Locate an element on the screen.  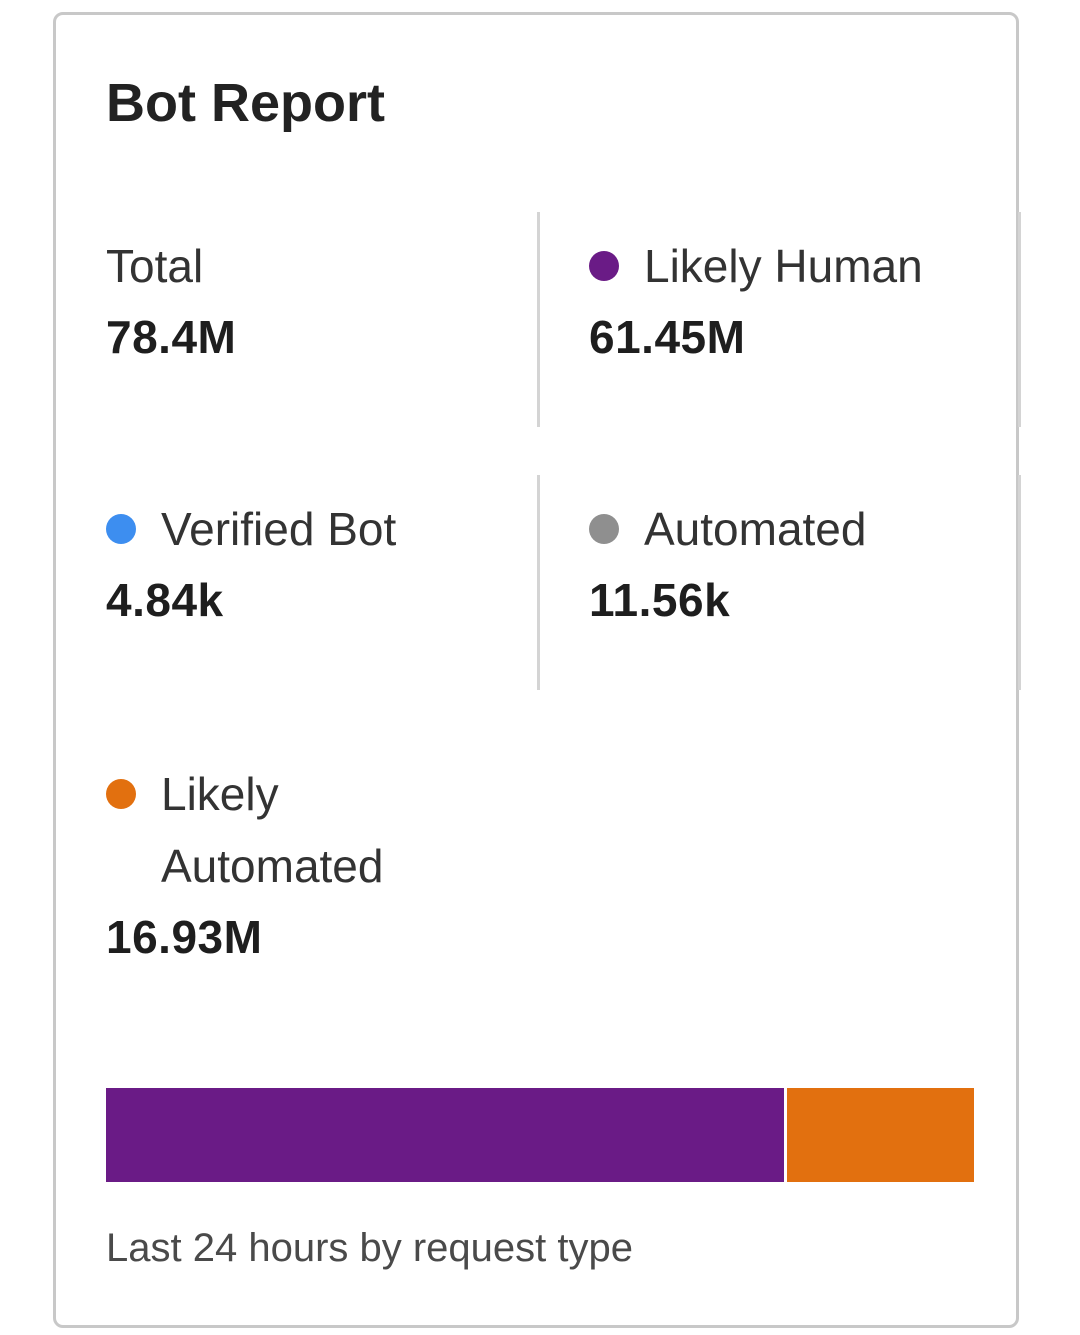
stat-total: Total 78.4M is located at coordinates (316, 301).